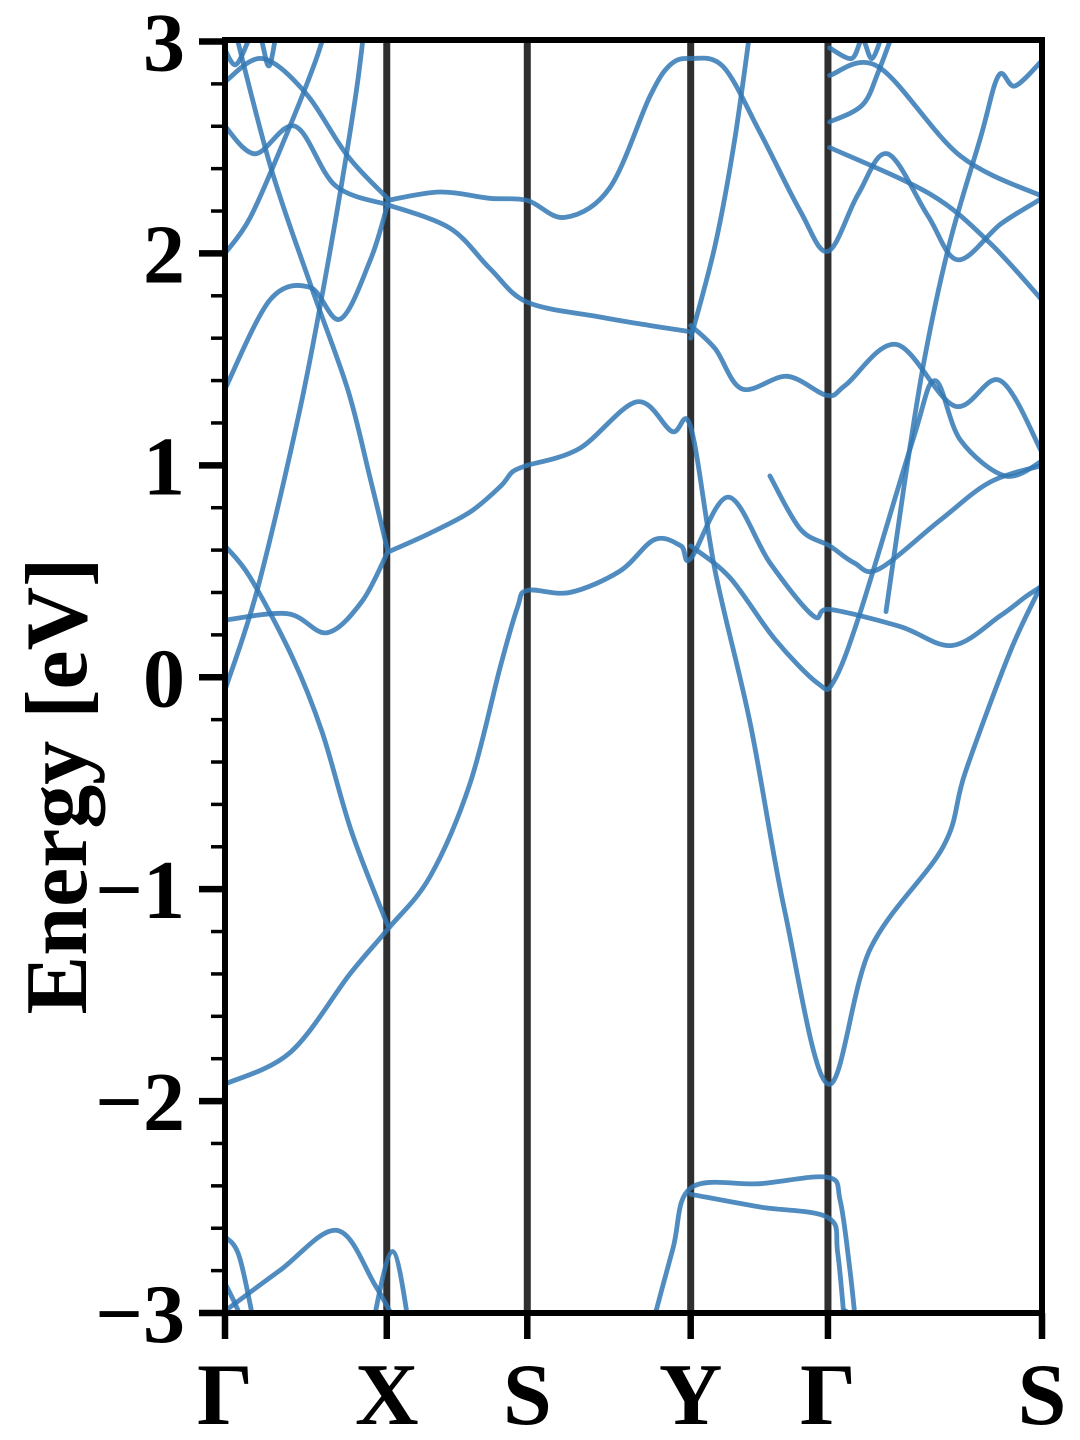 The width and height of the screenshot is (1080, 1440). What do you see at coordinates (1042, 1393) in the screenshot?
I see `k-point-label-5: S` at bounding box center [1042, 1393].